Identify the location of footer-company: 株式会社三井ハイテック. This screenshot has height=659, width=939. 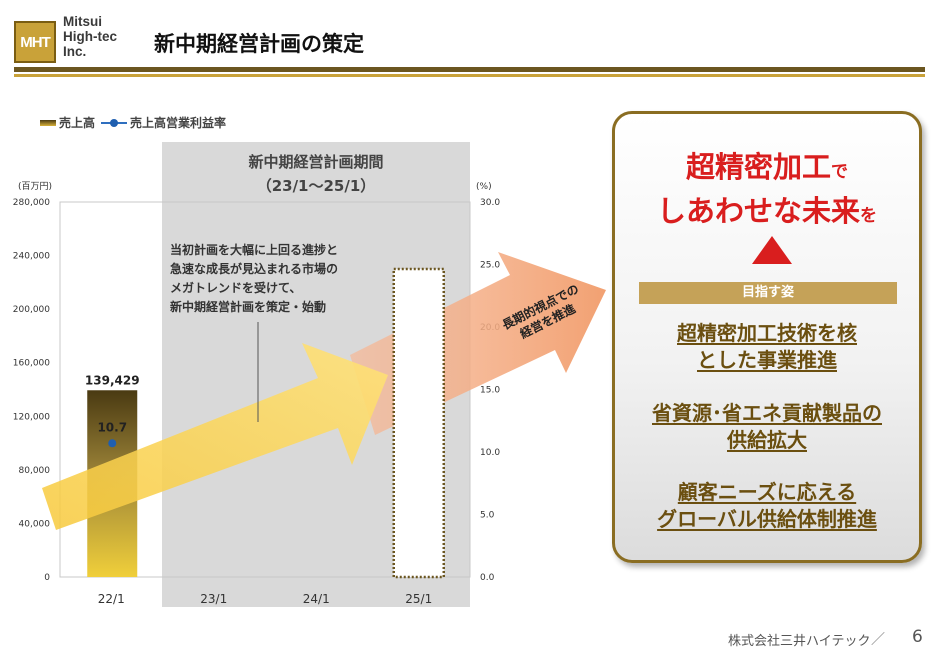
(799, 641).